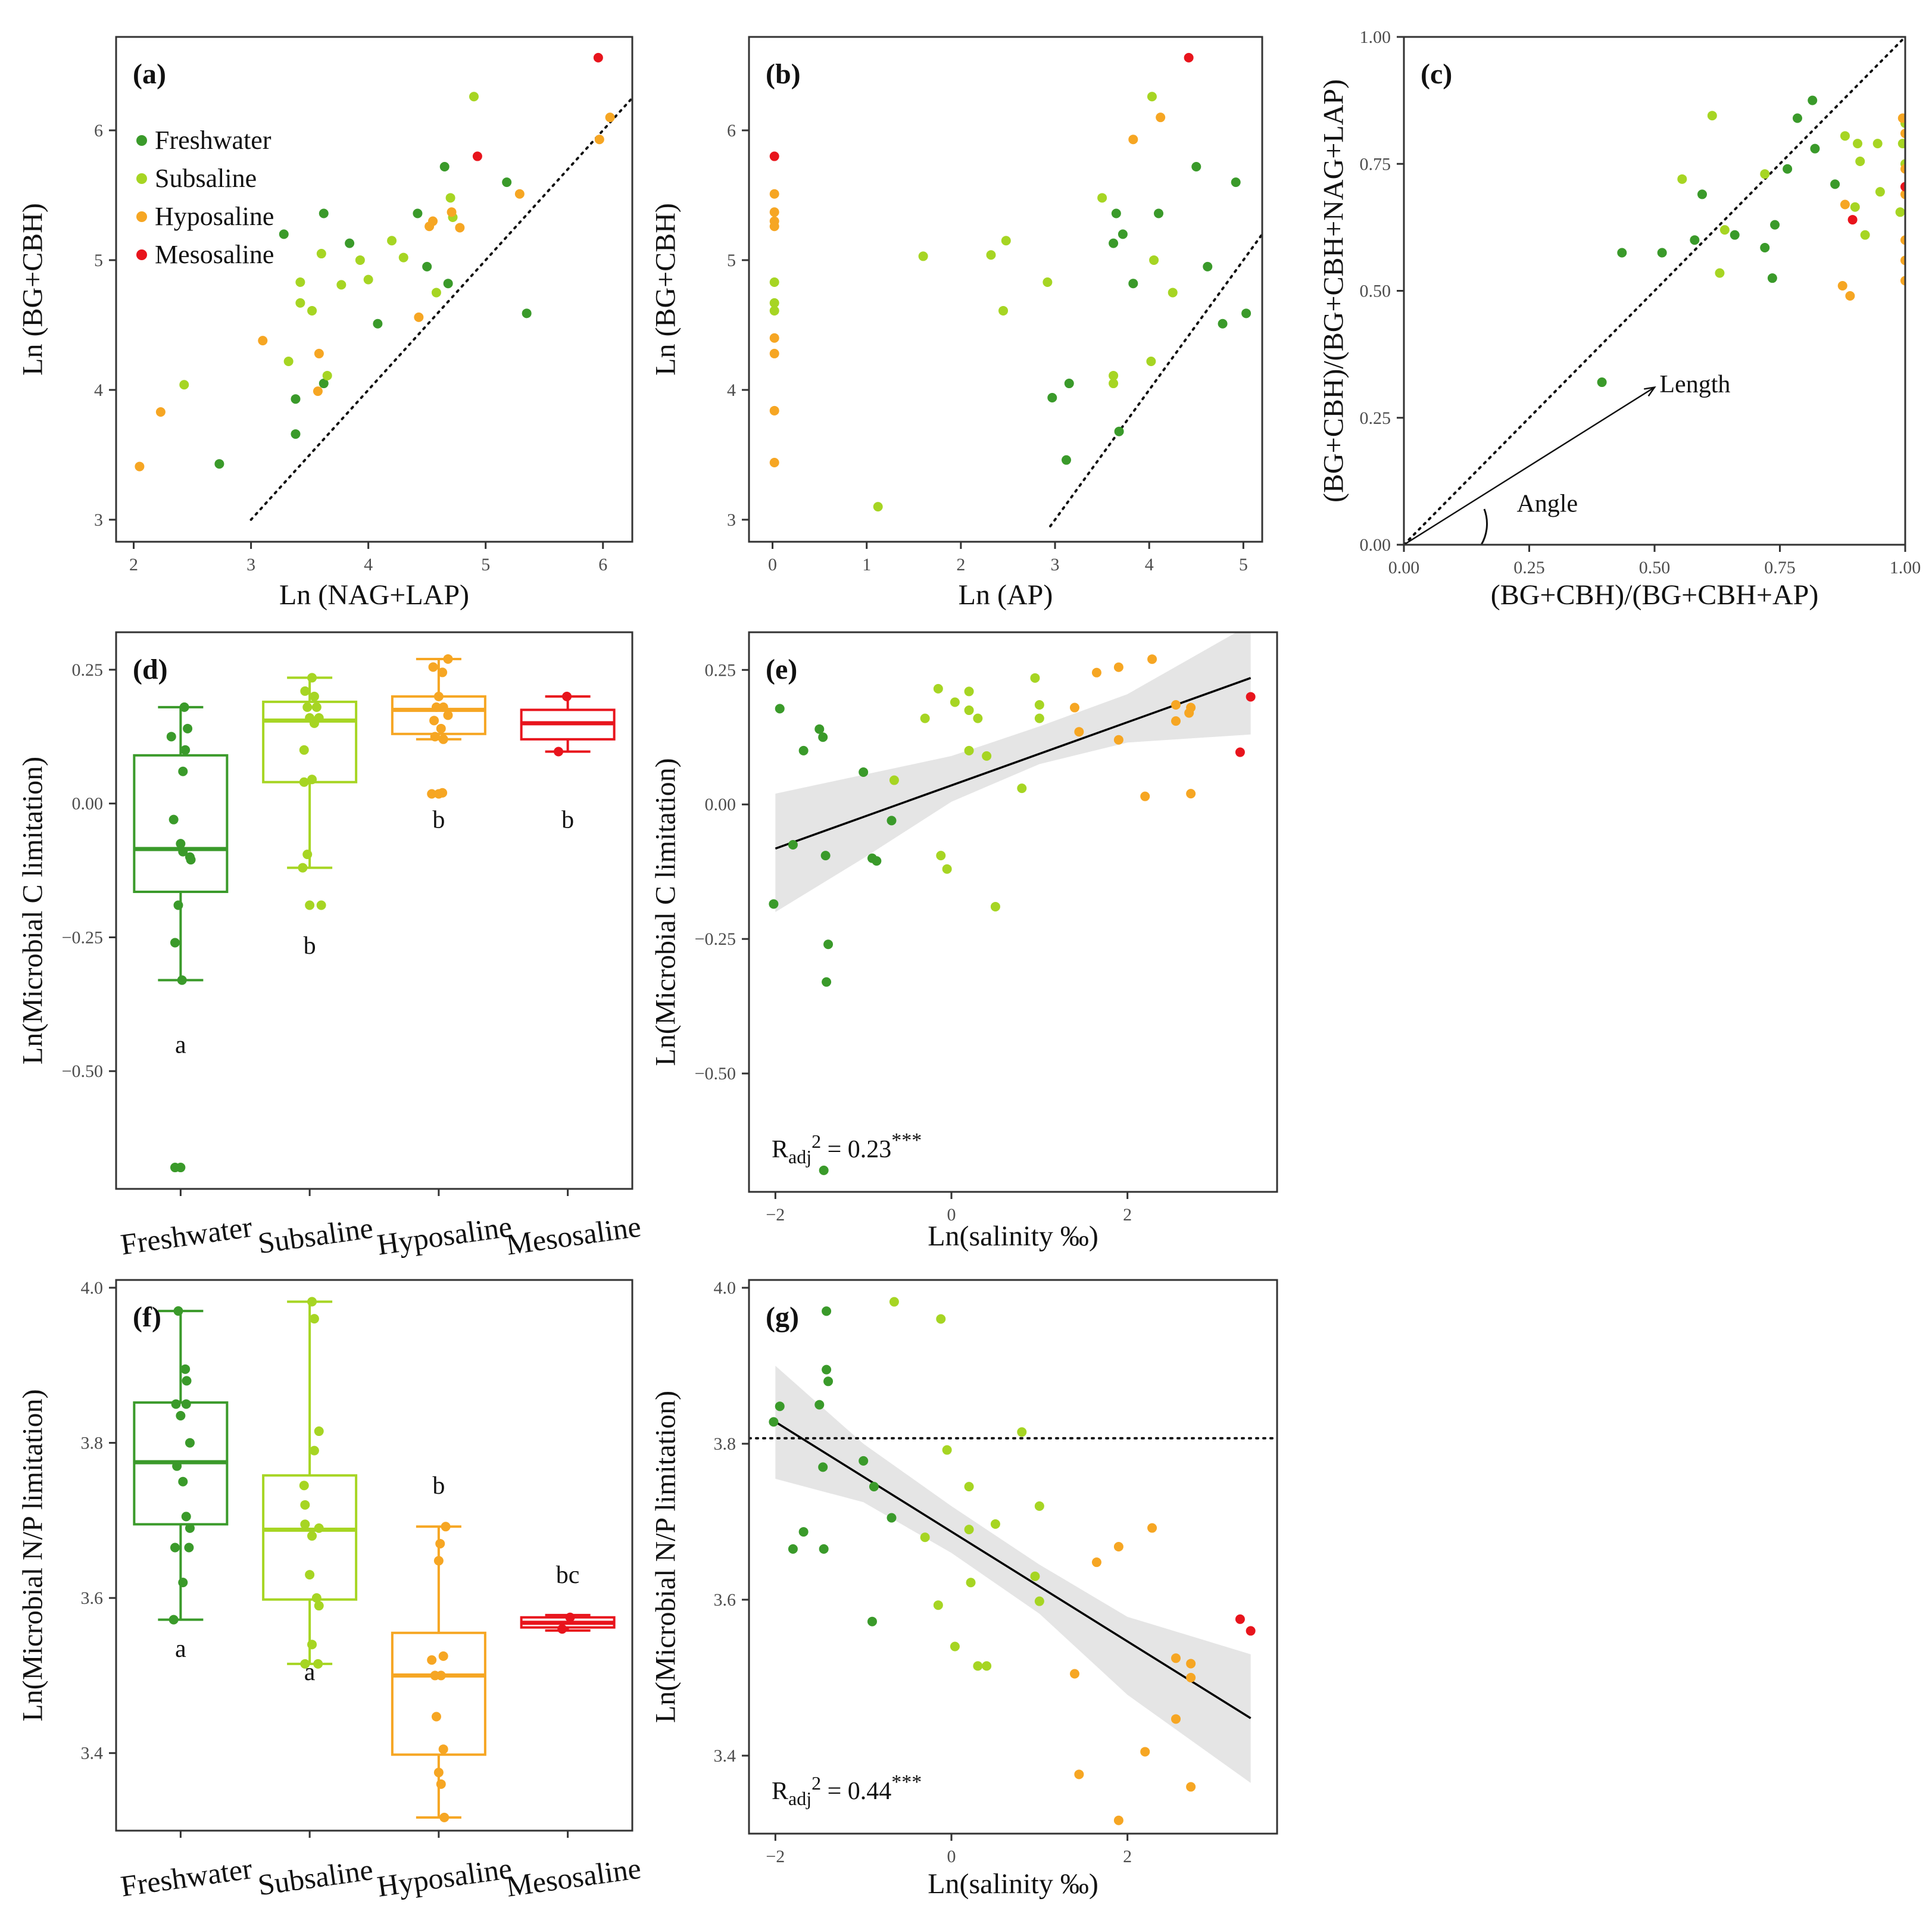 This screenshot has width=1932, height=1914. Describe the element at coordinates (1905, 567) in the screenshot. I see `x-tick-label: 1.00` at that location.